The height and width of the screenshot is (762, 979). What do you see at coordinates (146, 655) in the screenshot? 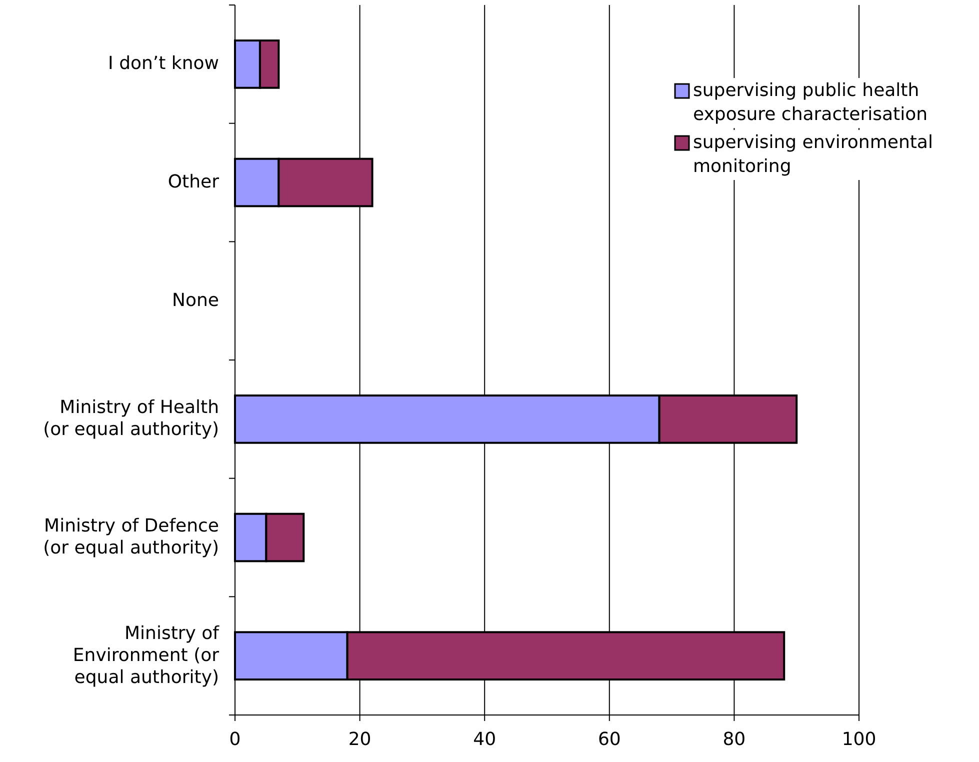
I see `y-tick-label: Ministry of Environment (or equal authority)` at bounding box center [146, 655].